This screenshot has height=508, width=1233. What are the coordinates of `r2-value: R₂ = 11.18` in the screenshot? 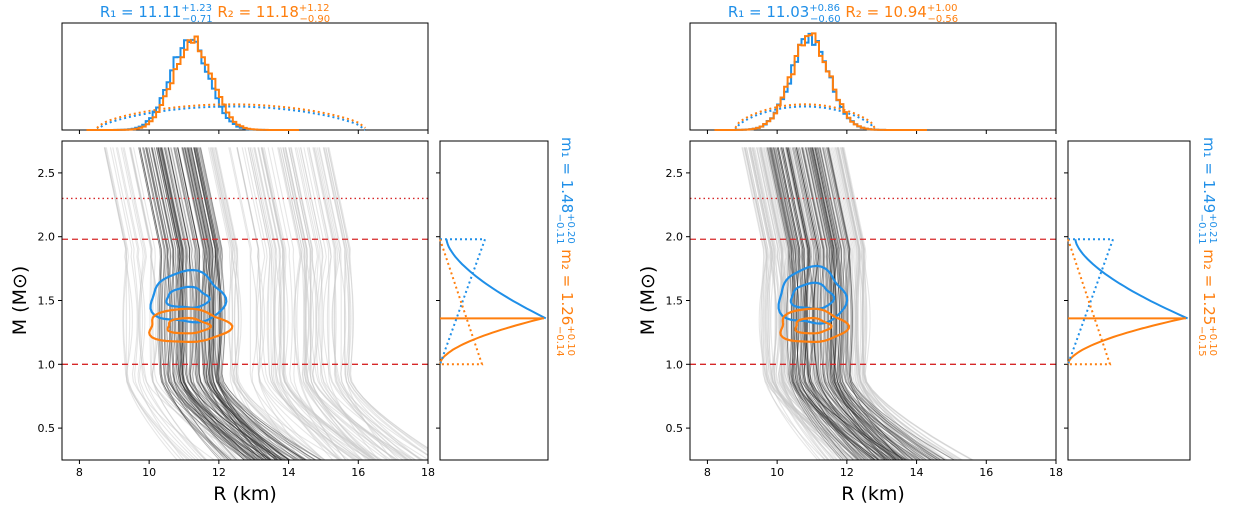 It's located at (256, 12).